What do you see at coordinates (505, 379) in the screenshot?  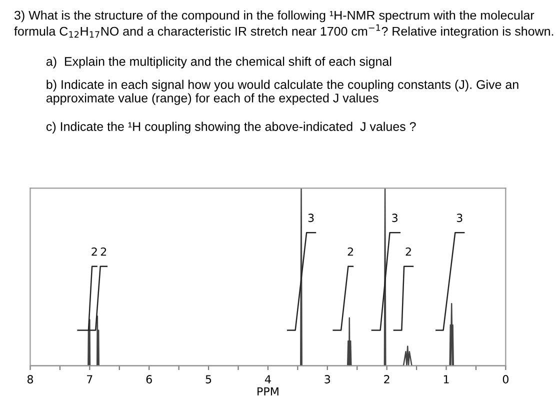 I see `x-tick-label: 0` at bounding box center [505, 379].